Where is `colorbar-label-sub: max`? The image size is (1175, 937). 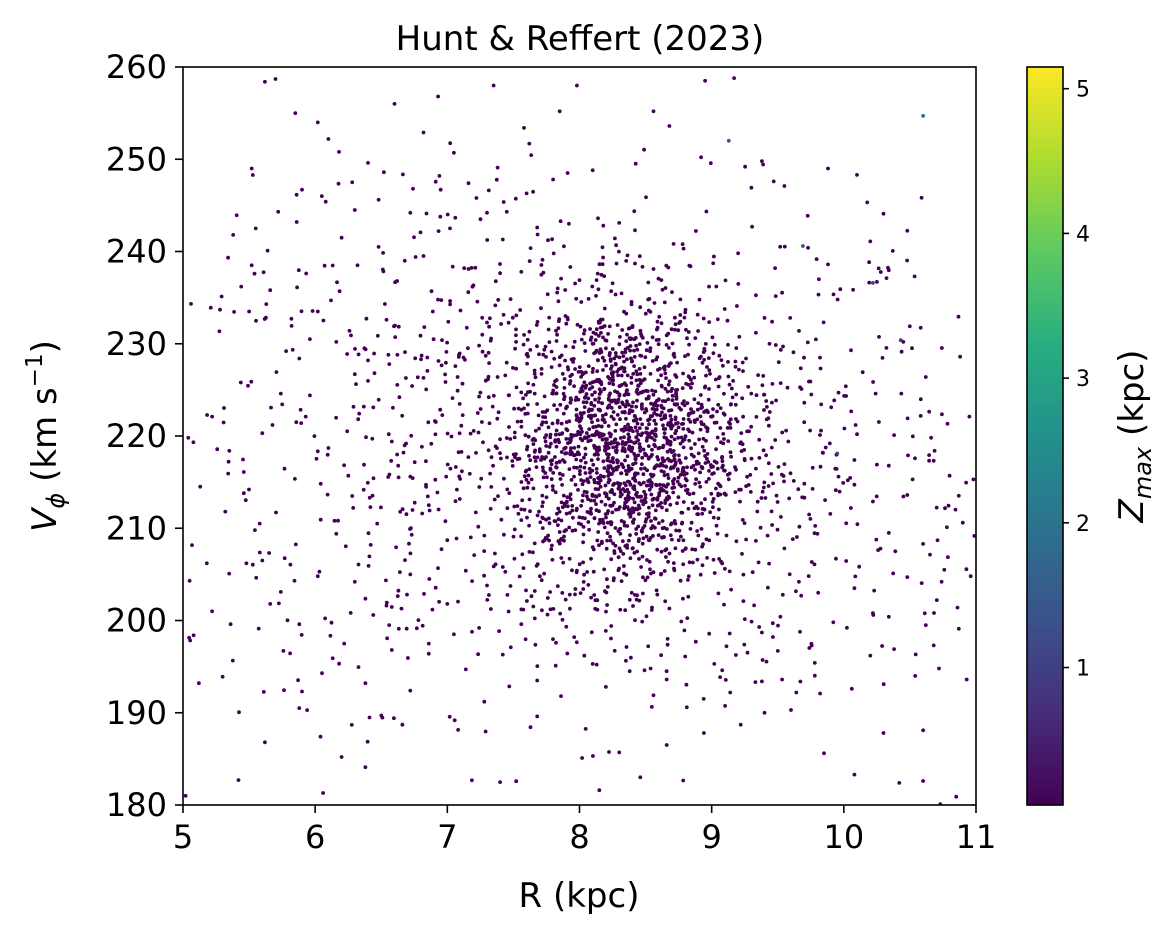
colorbar-label-sub: max is located at coordinates (1143, 472).